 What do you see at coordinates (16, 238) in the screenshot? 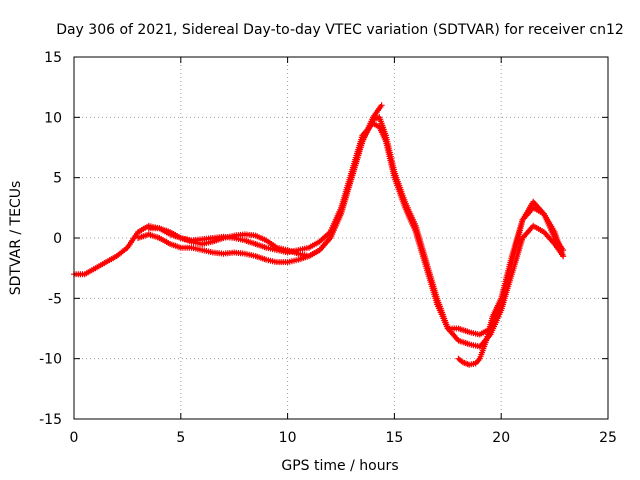
I see `y-axis-label: SDTVAR / TECUs` at bounding box center [16, 238].